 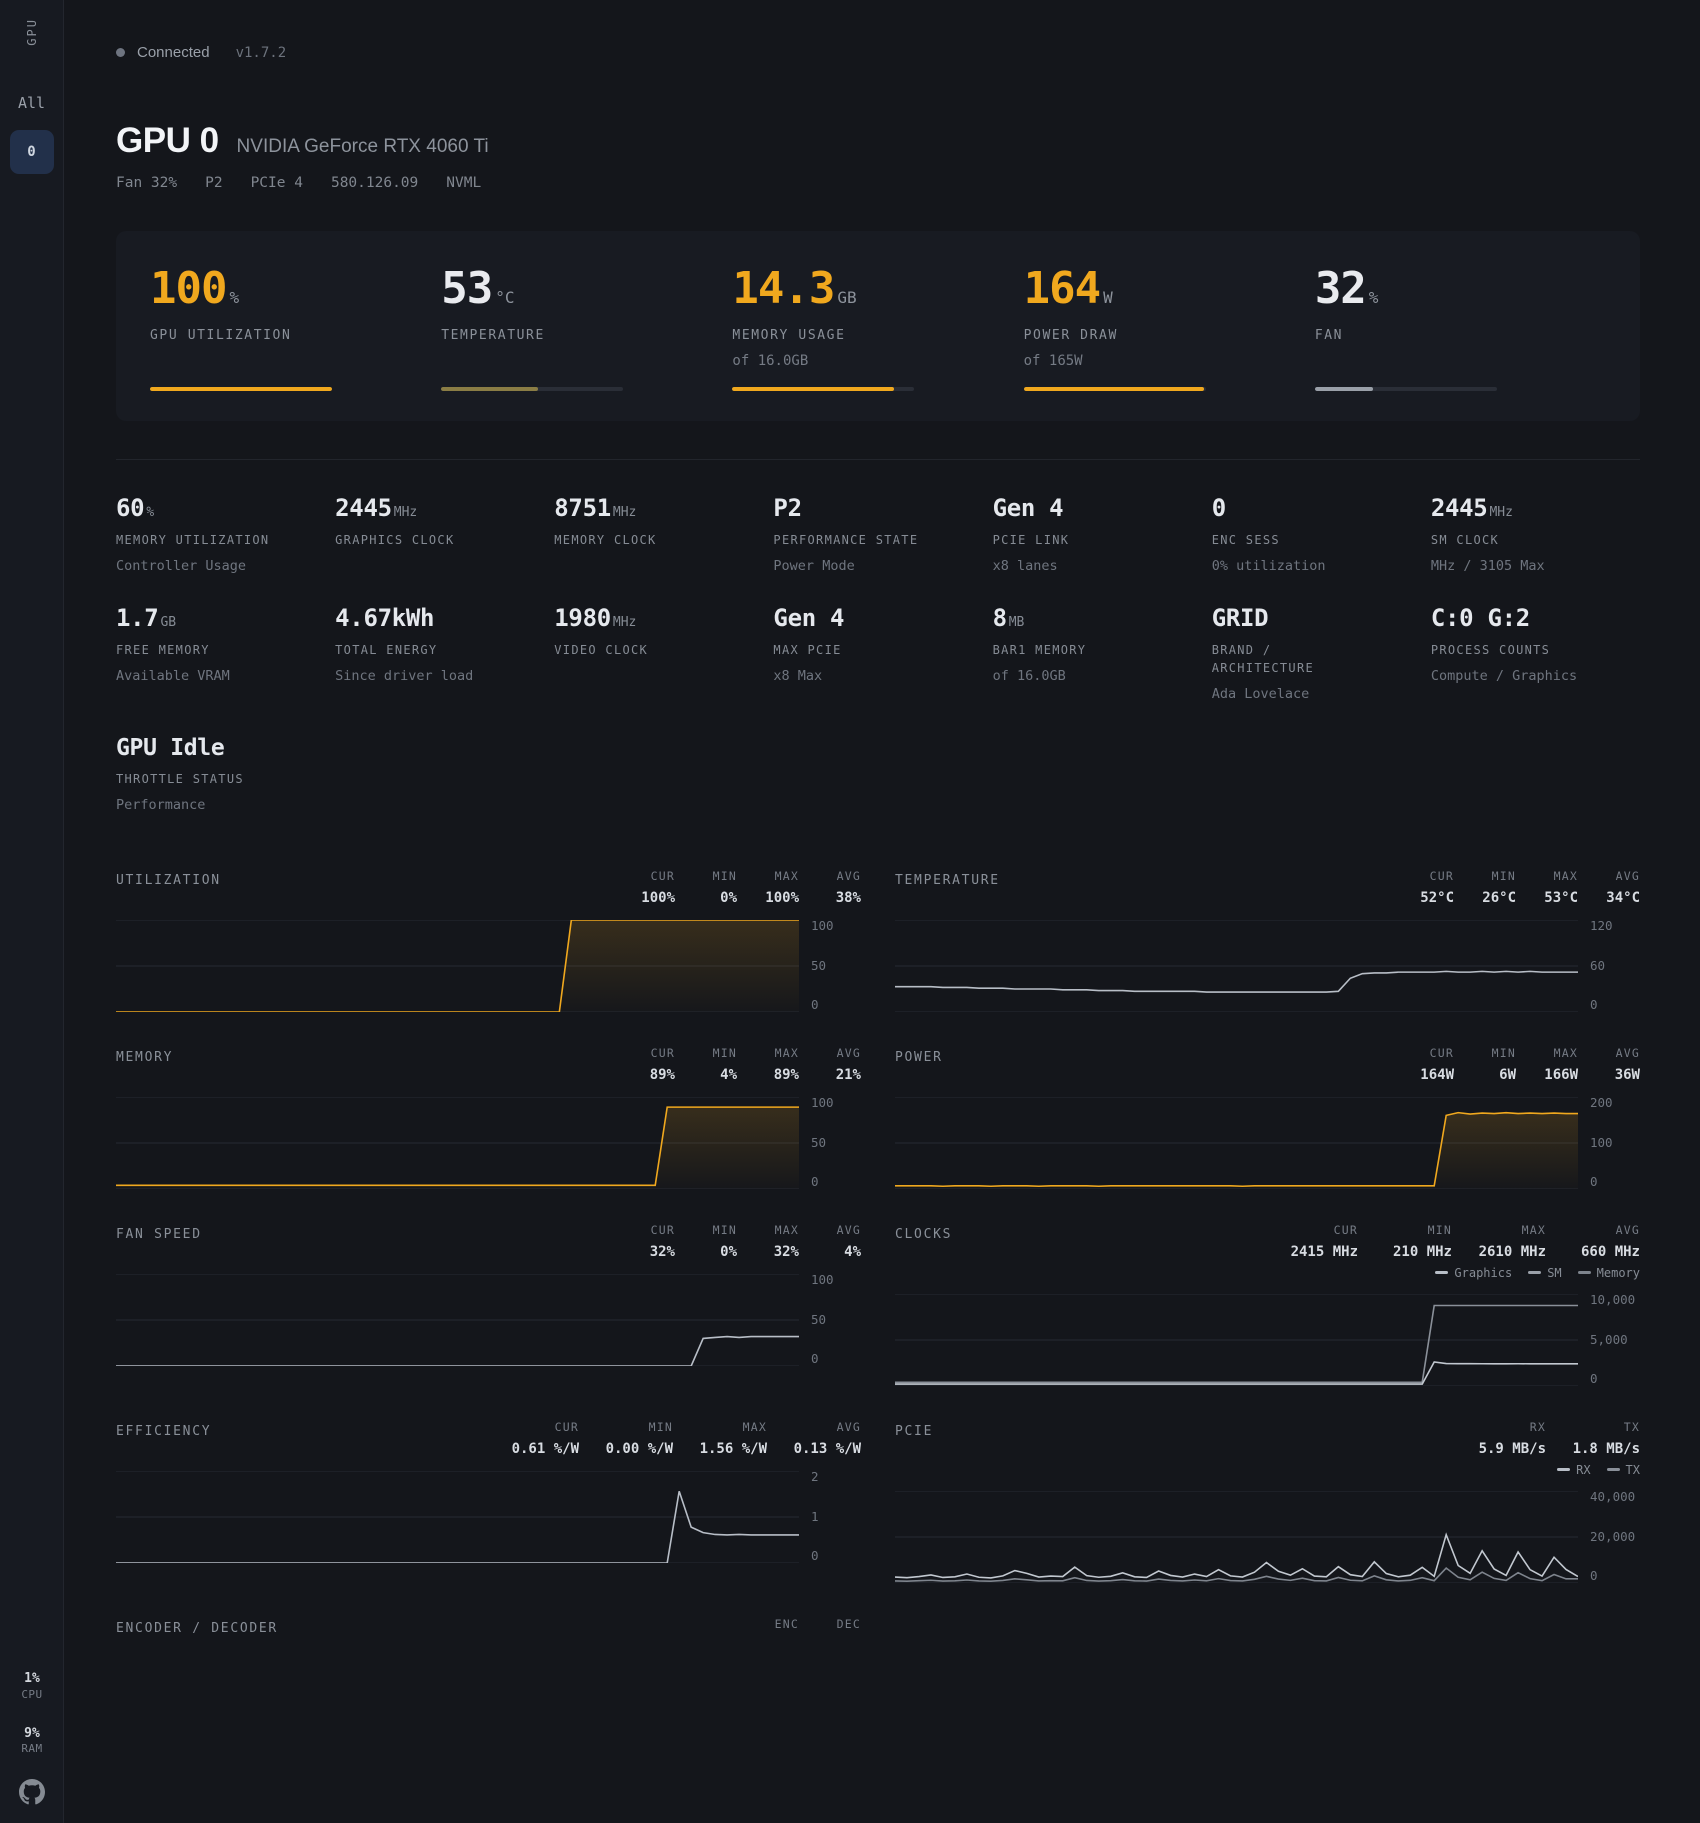 What do you see at coordinates (878, 52) in the screenshot?
I see `status-bar: Connected v1.7.2` at bounding box center [878, 52].